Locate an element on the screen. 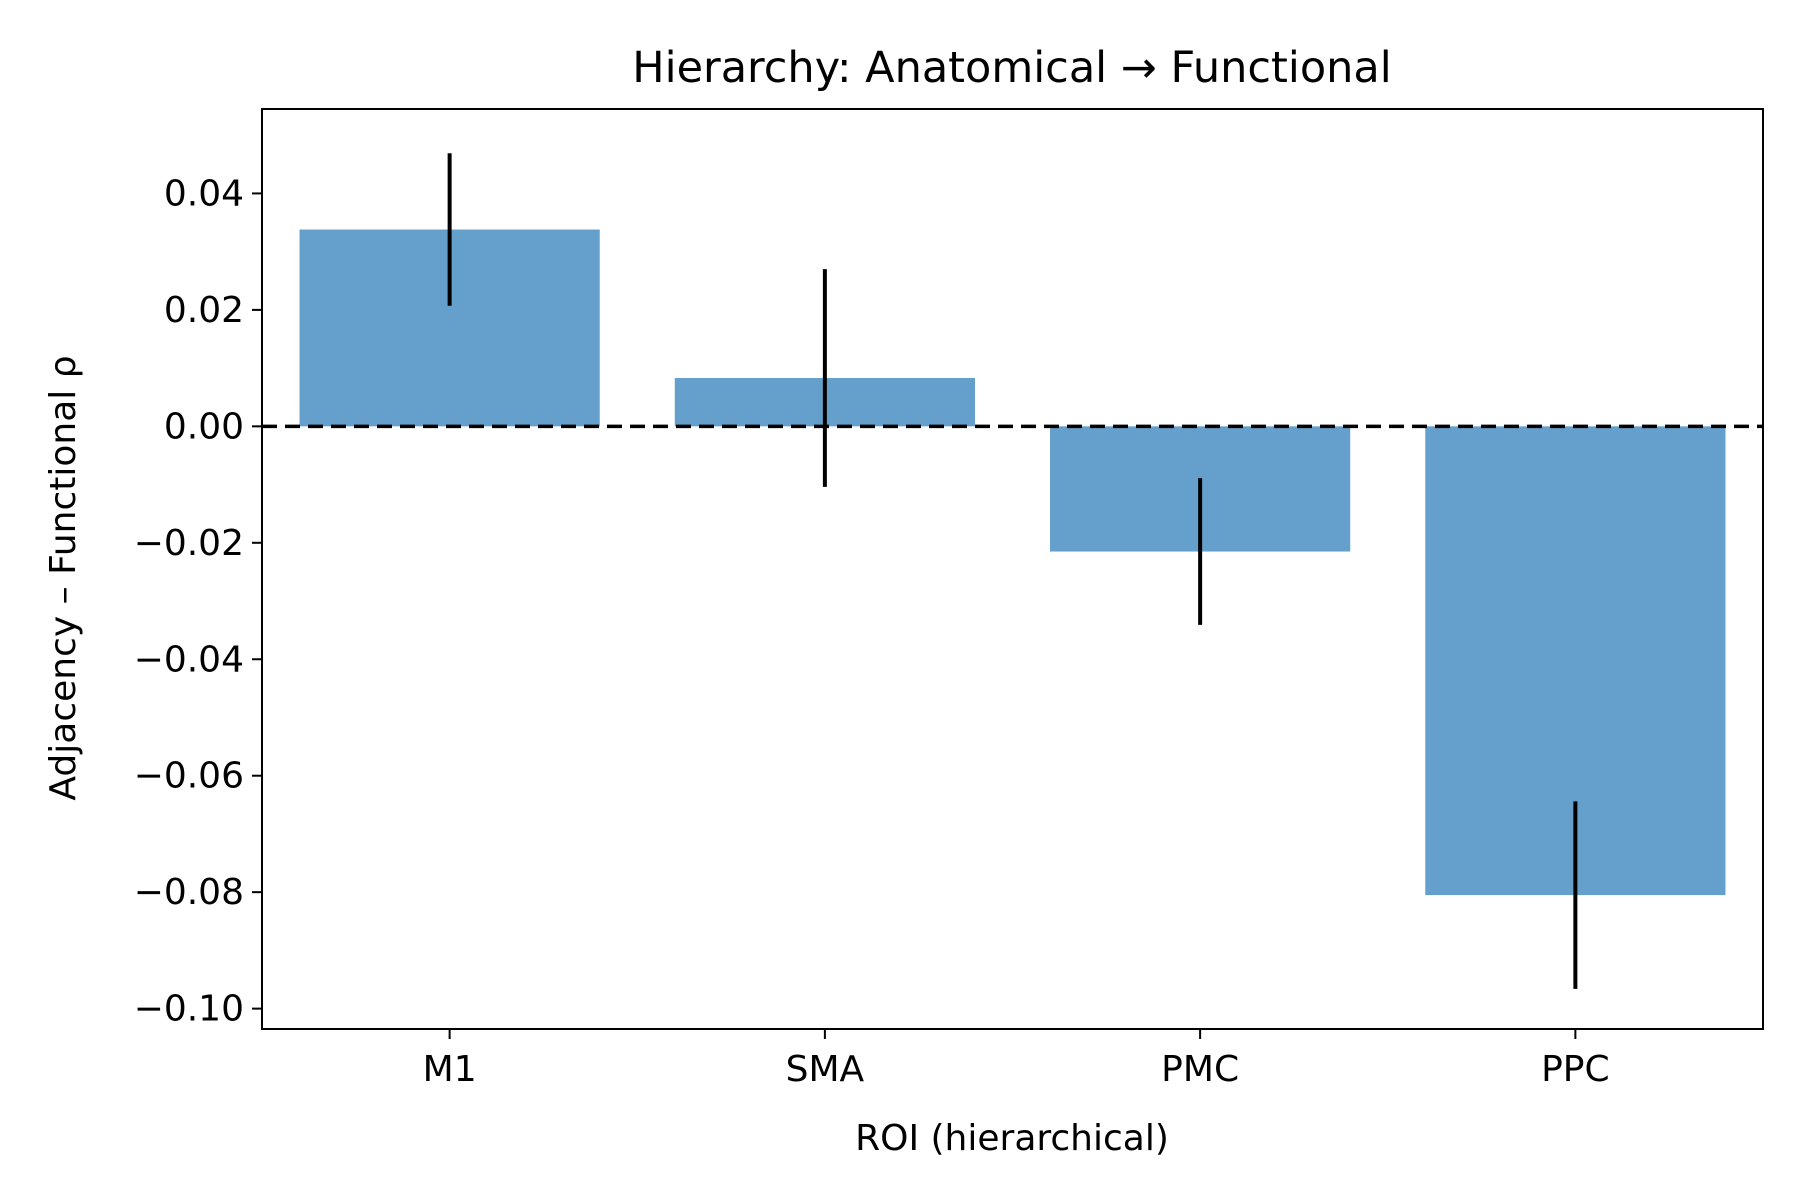  y-tick-label: −0.08 is located at coordinates (189, 892).